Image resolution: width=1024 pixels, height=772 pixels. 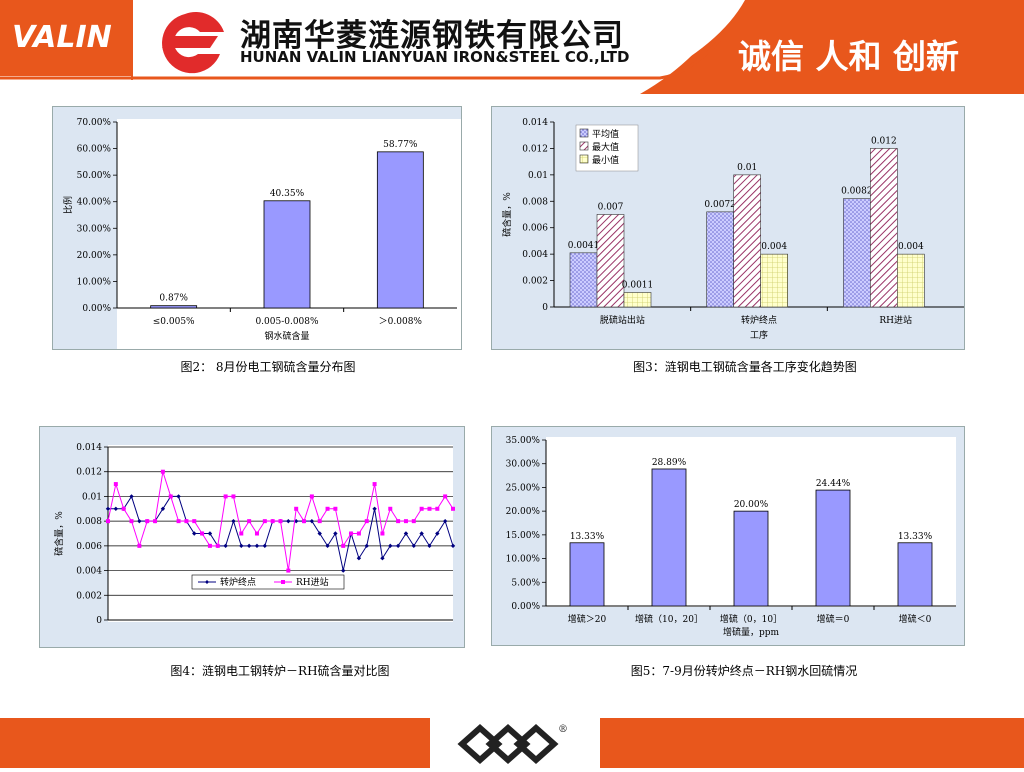 What do you see at coordinates (759, 335) in the screenshot?
I see `x-axis-title: 工序` at bounding box center [759, 335].